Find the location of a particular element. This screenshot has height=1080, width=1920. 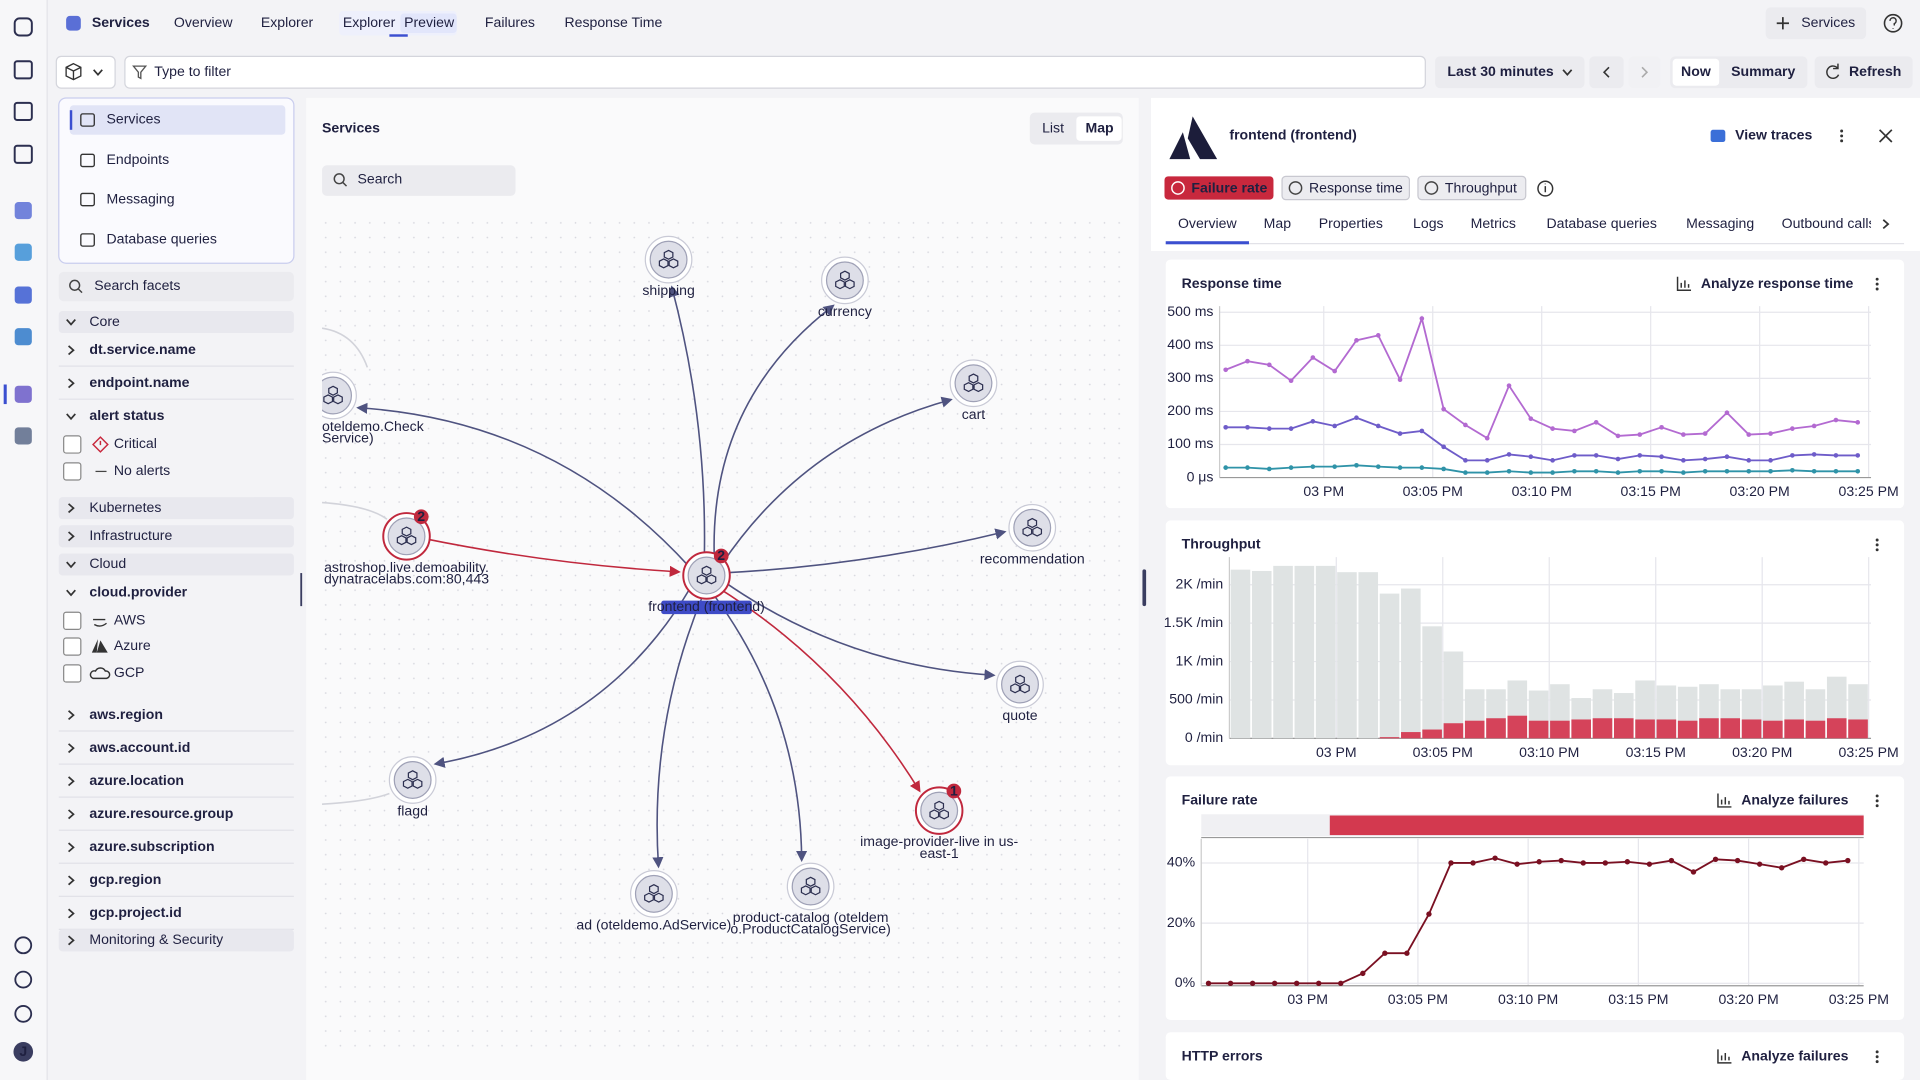

facet-group: Core is located at coordinates (104, 321).